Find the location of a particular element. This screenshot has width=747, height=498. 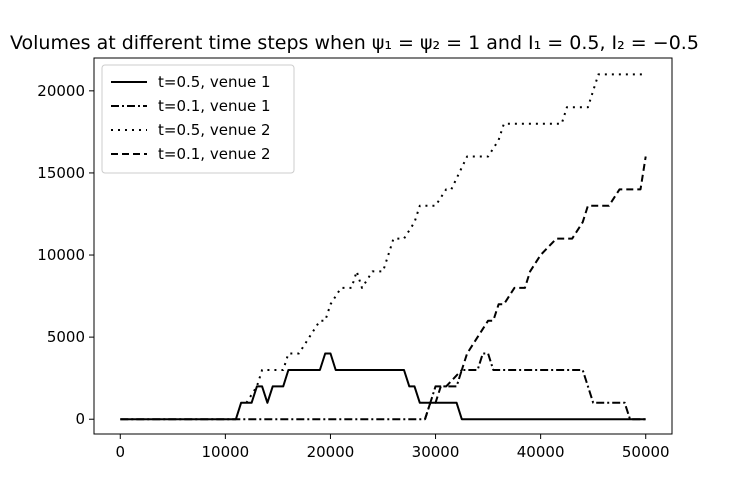

y-tick-label: 15000 is located at coordinates (61, 173).